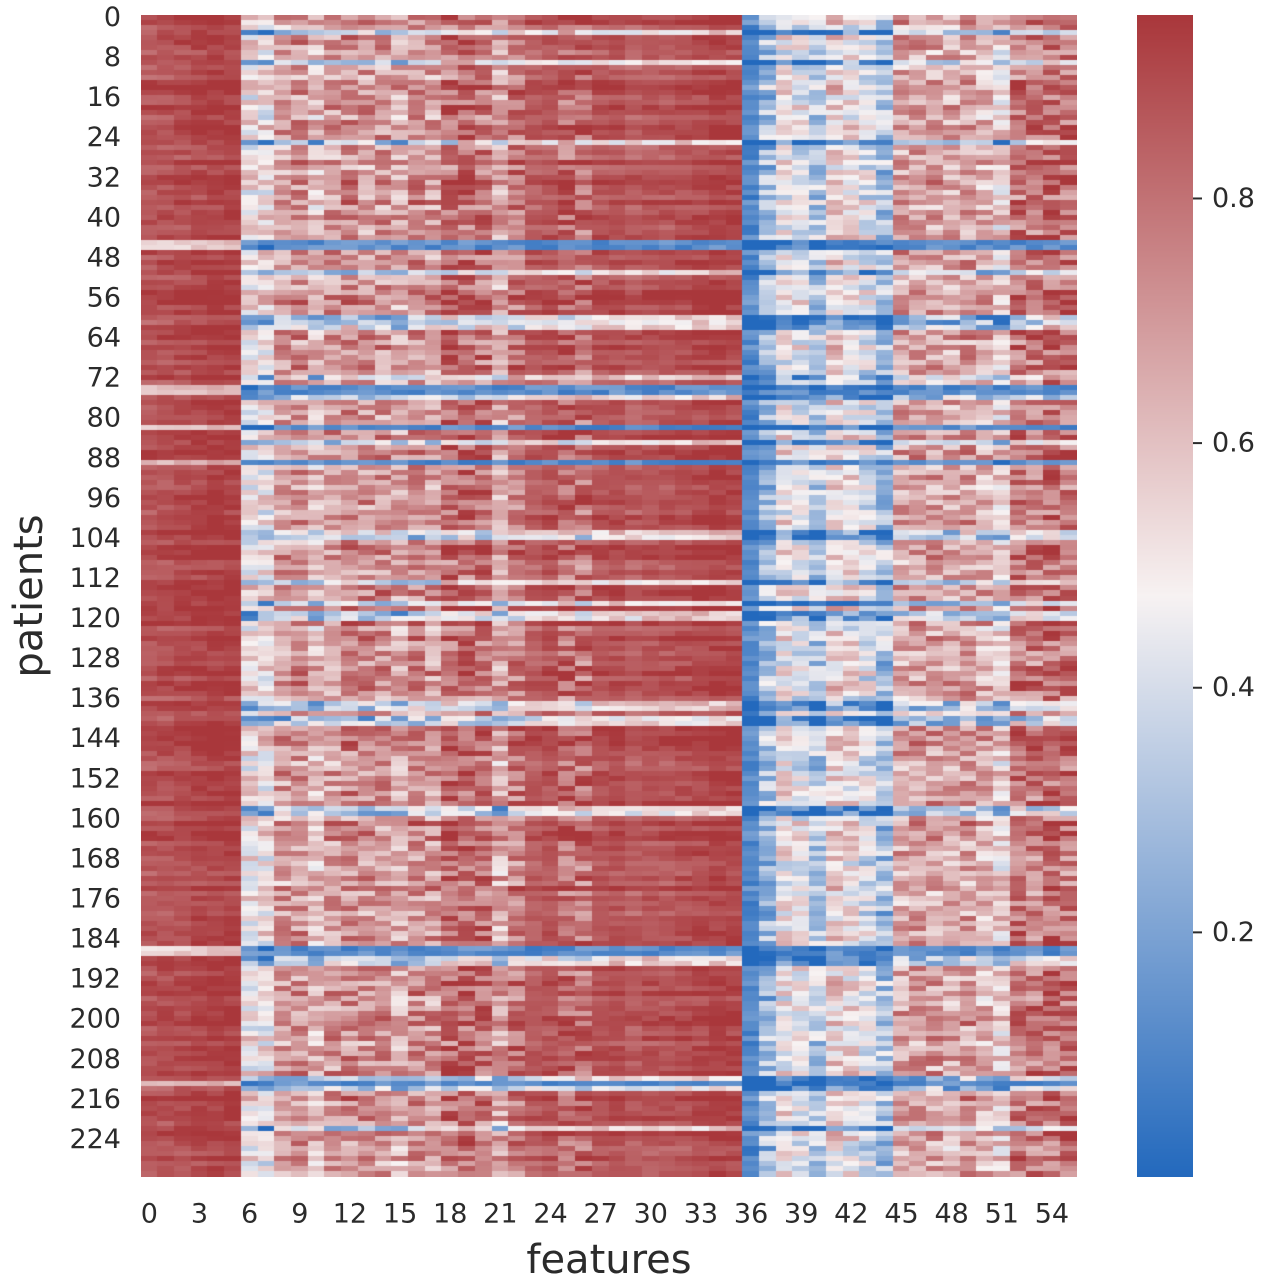 This screenshot has height=1280, width=1270. I want to click on x-tick-label: 48, so click(951, 1214).